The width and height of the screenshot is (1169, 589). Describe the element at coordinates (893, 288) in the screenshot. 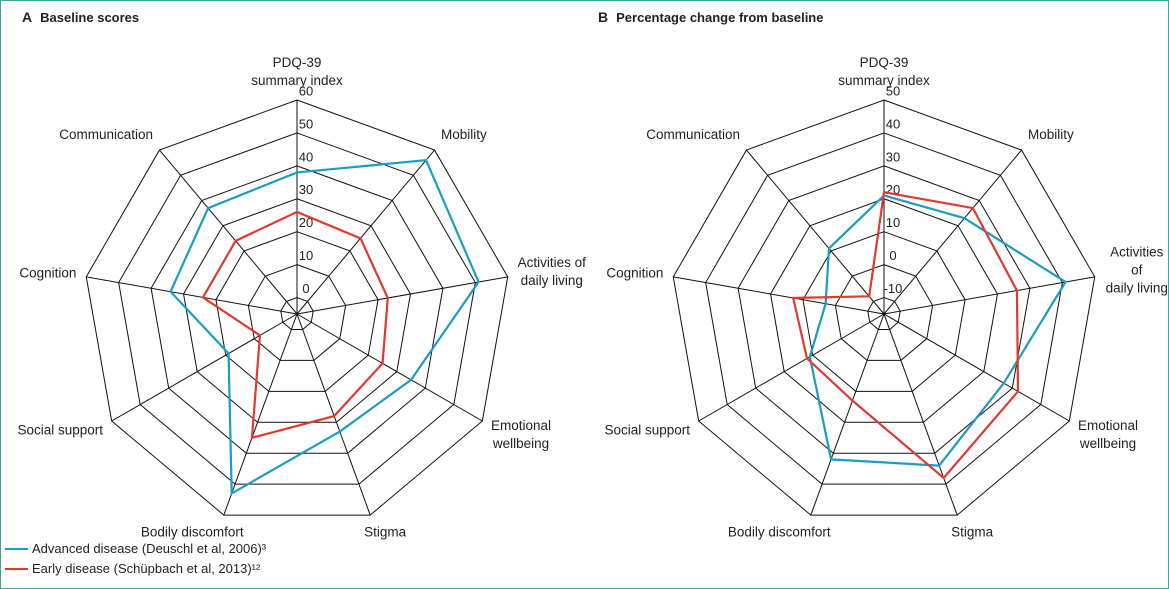

I see `tick-label: -10` at that location.